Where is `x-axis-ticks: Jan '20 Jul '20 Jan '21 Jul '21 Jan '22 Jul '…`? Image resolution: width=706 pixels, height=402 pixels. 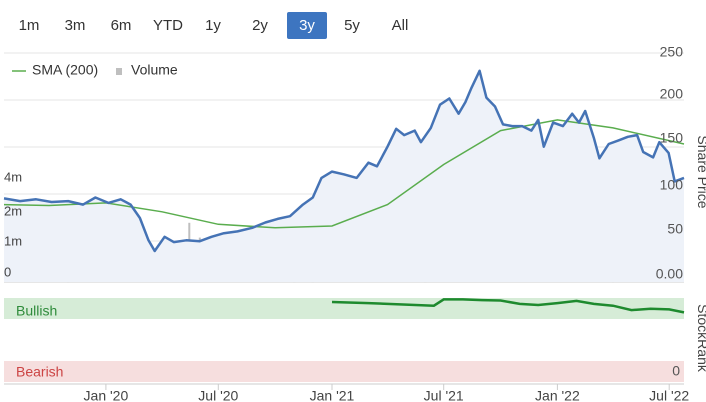 x-axis-ticks: Jan '20 Jul '20 Jan '21 Jul '21 Jan '22 Jul '… is located at coordinates (386, 393).